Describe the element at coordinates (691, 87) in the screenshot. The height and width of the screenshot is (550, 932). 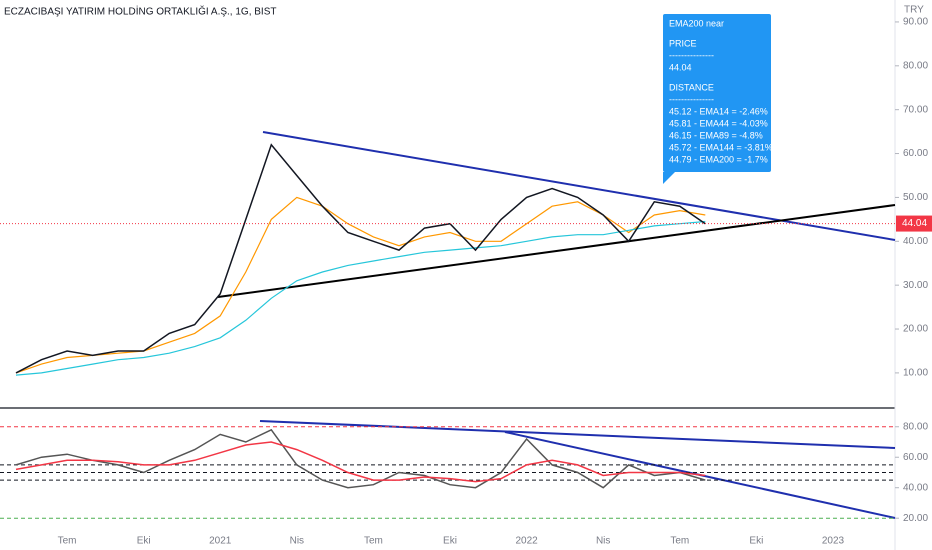
I see `tooltip-text: DISTANCE` at that location.